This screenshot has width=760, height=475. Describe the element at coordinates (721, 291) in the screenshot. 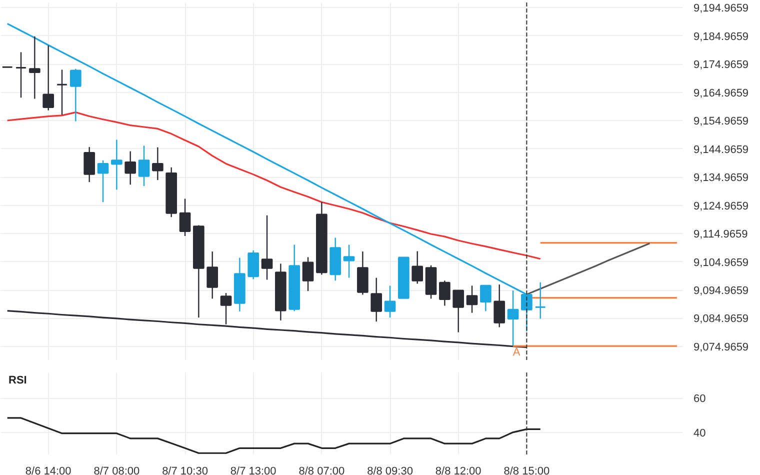

I see `y-tick-label: 9,094.9659` at that location.